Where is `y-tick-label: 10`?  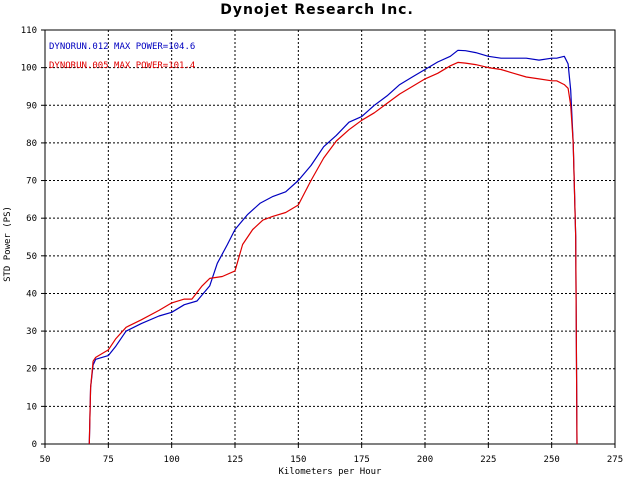
y-tick-label: 10 is located at coordinates (31, 407).